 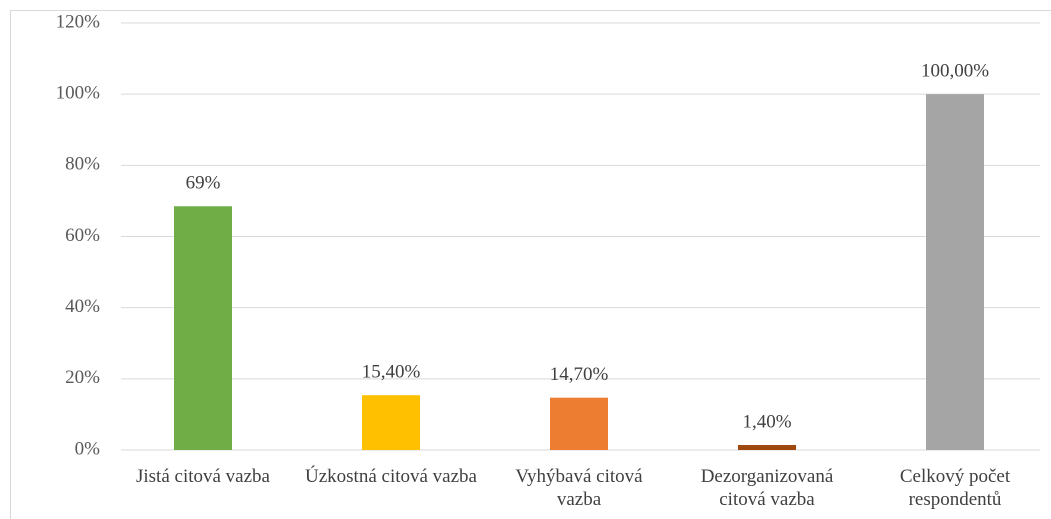 What do you see at coordinates (88, 448) in the screenshot?
I see `y-tick-label: 0%` at bounding box center [88, 448].